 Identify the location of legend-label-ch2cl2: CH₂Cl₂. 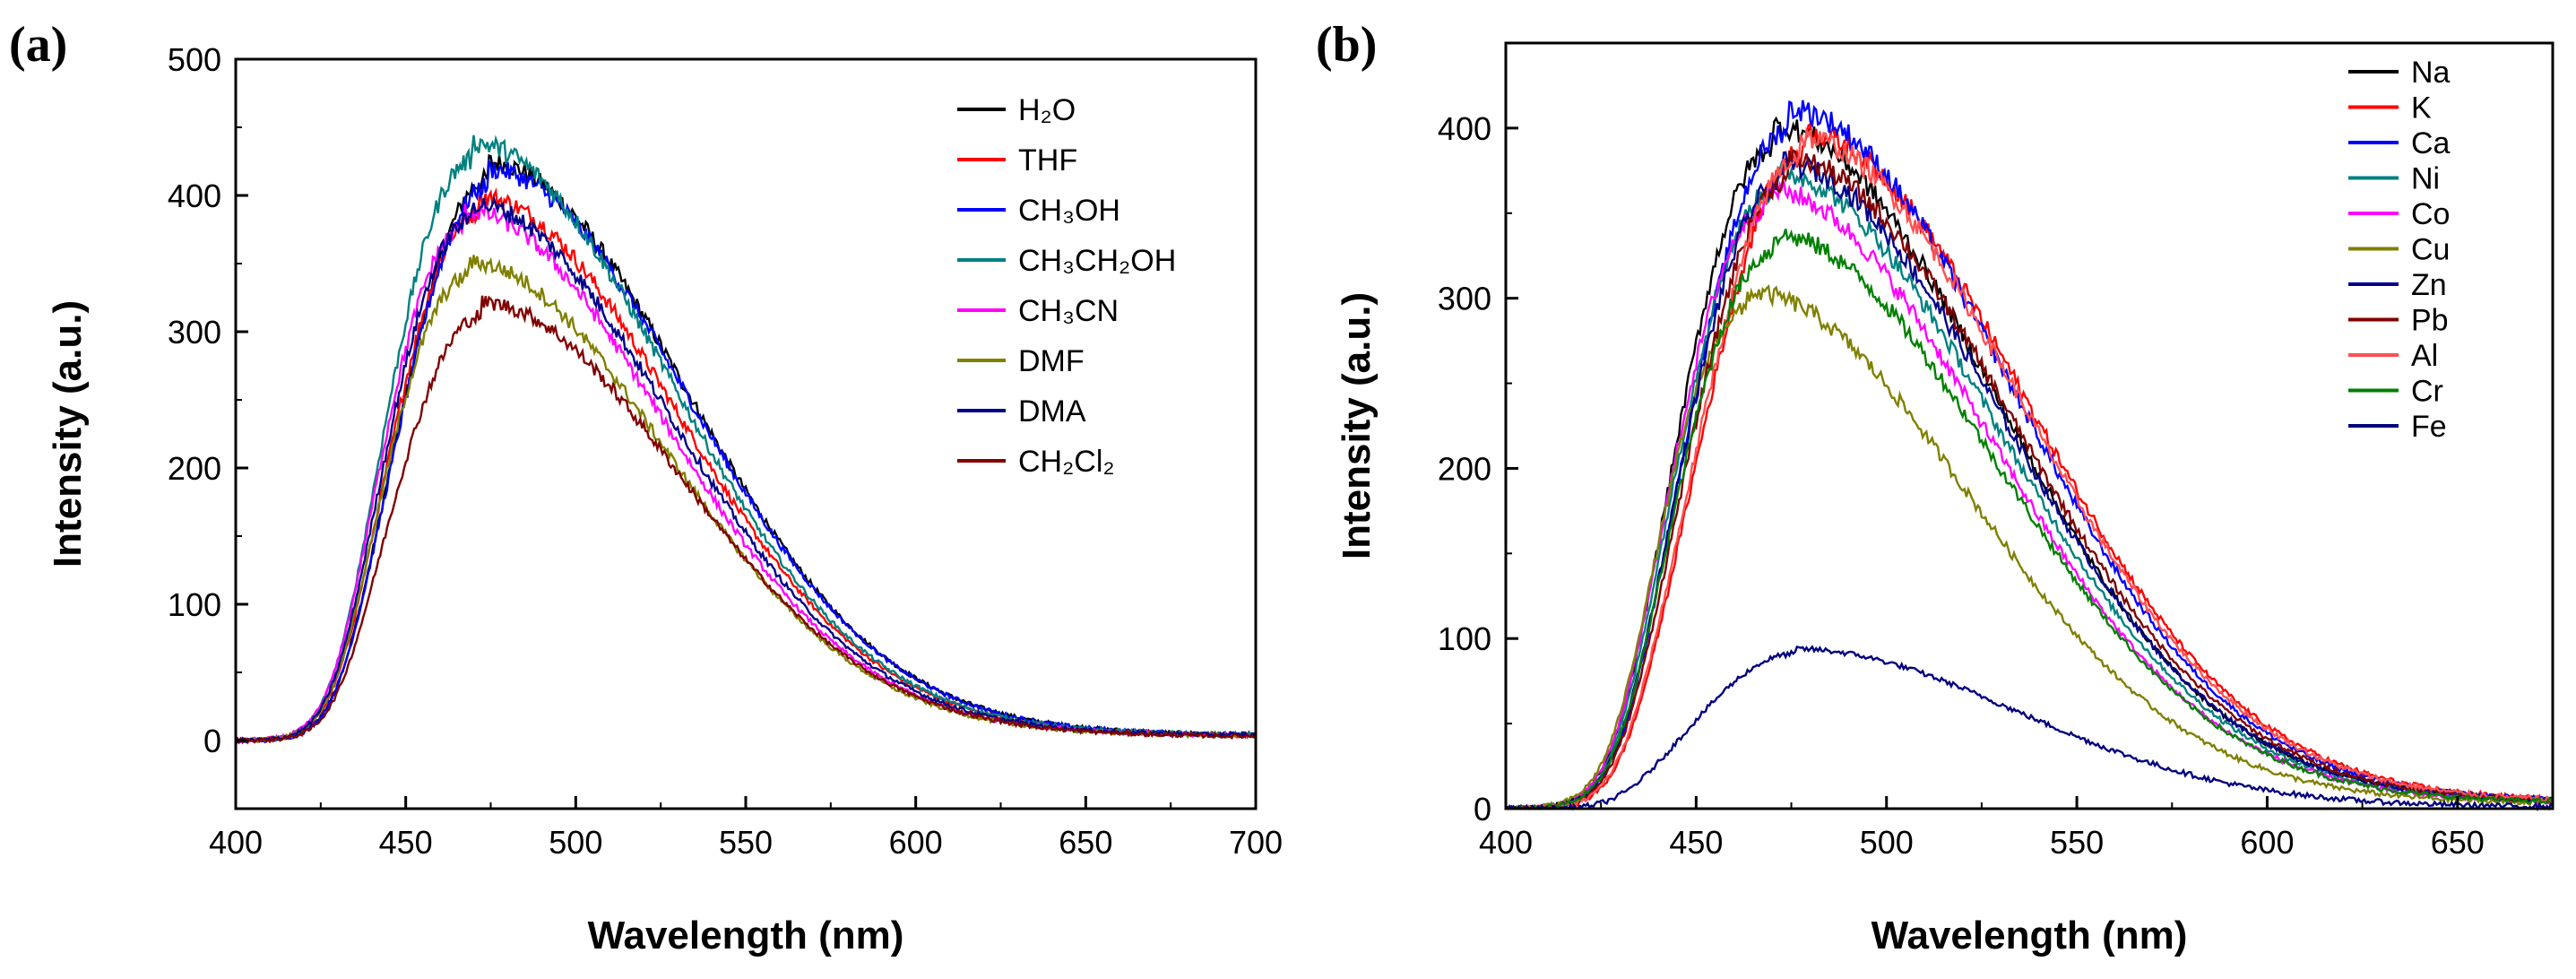
(1066, 462).